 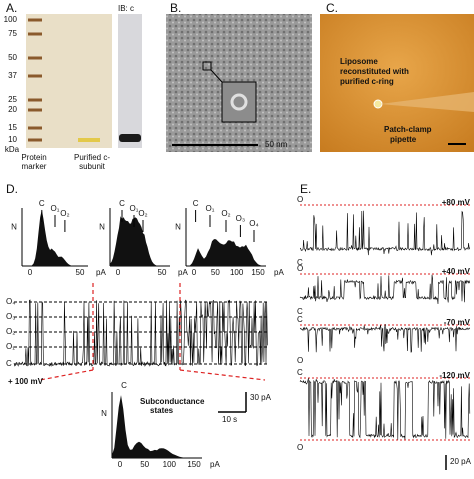 I want to click on zoom-line, so click(x=216, y=76).